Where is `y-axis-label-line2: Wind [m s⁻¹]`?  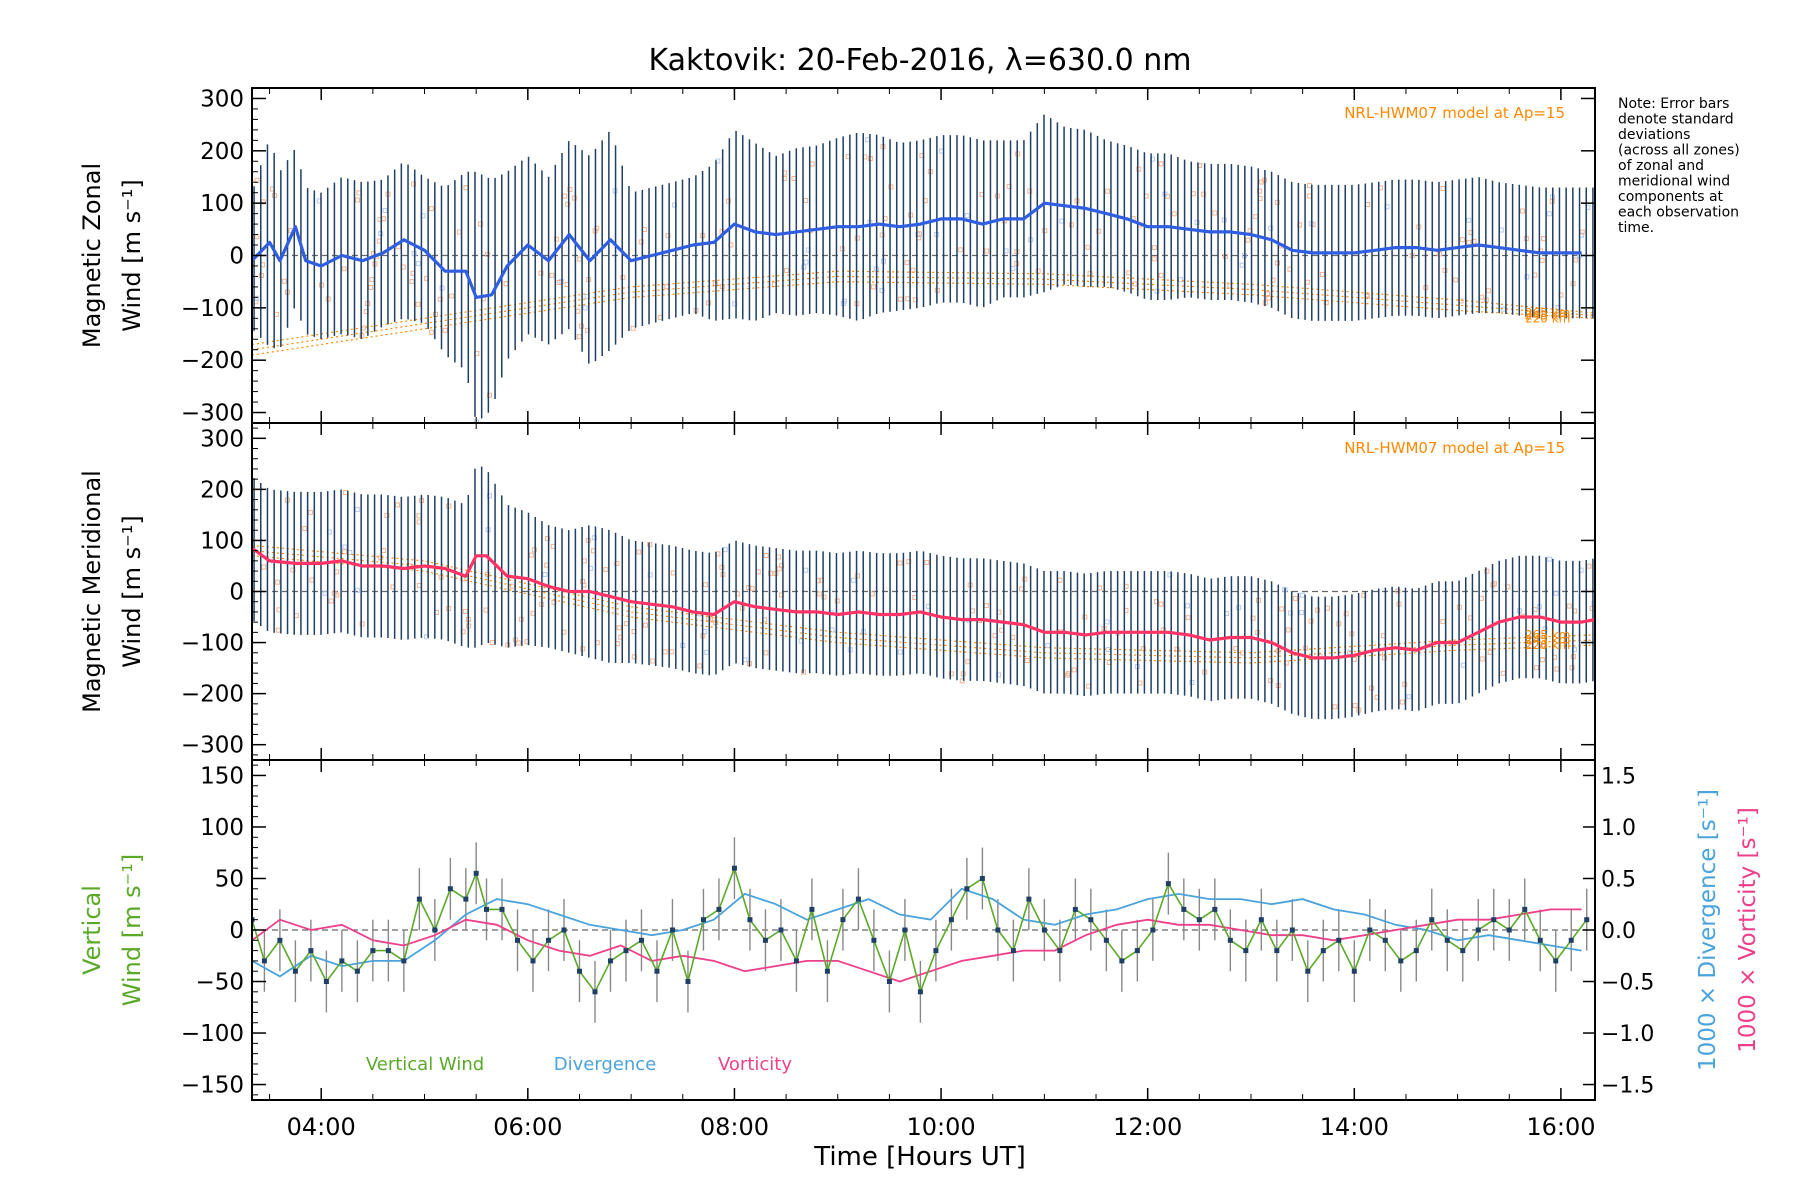 y-axis-label-line2: Wind [m s⁻¹] is located at coordinates (132, 255).